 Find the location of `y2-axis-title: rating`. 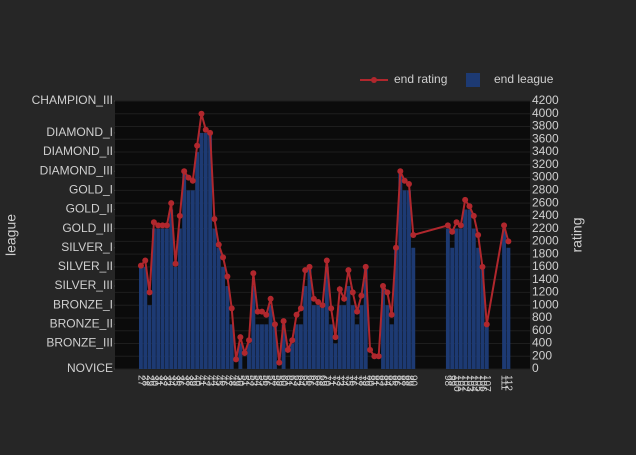

y2-axis-title: rating is located at coordinates (577, 234).